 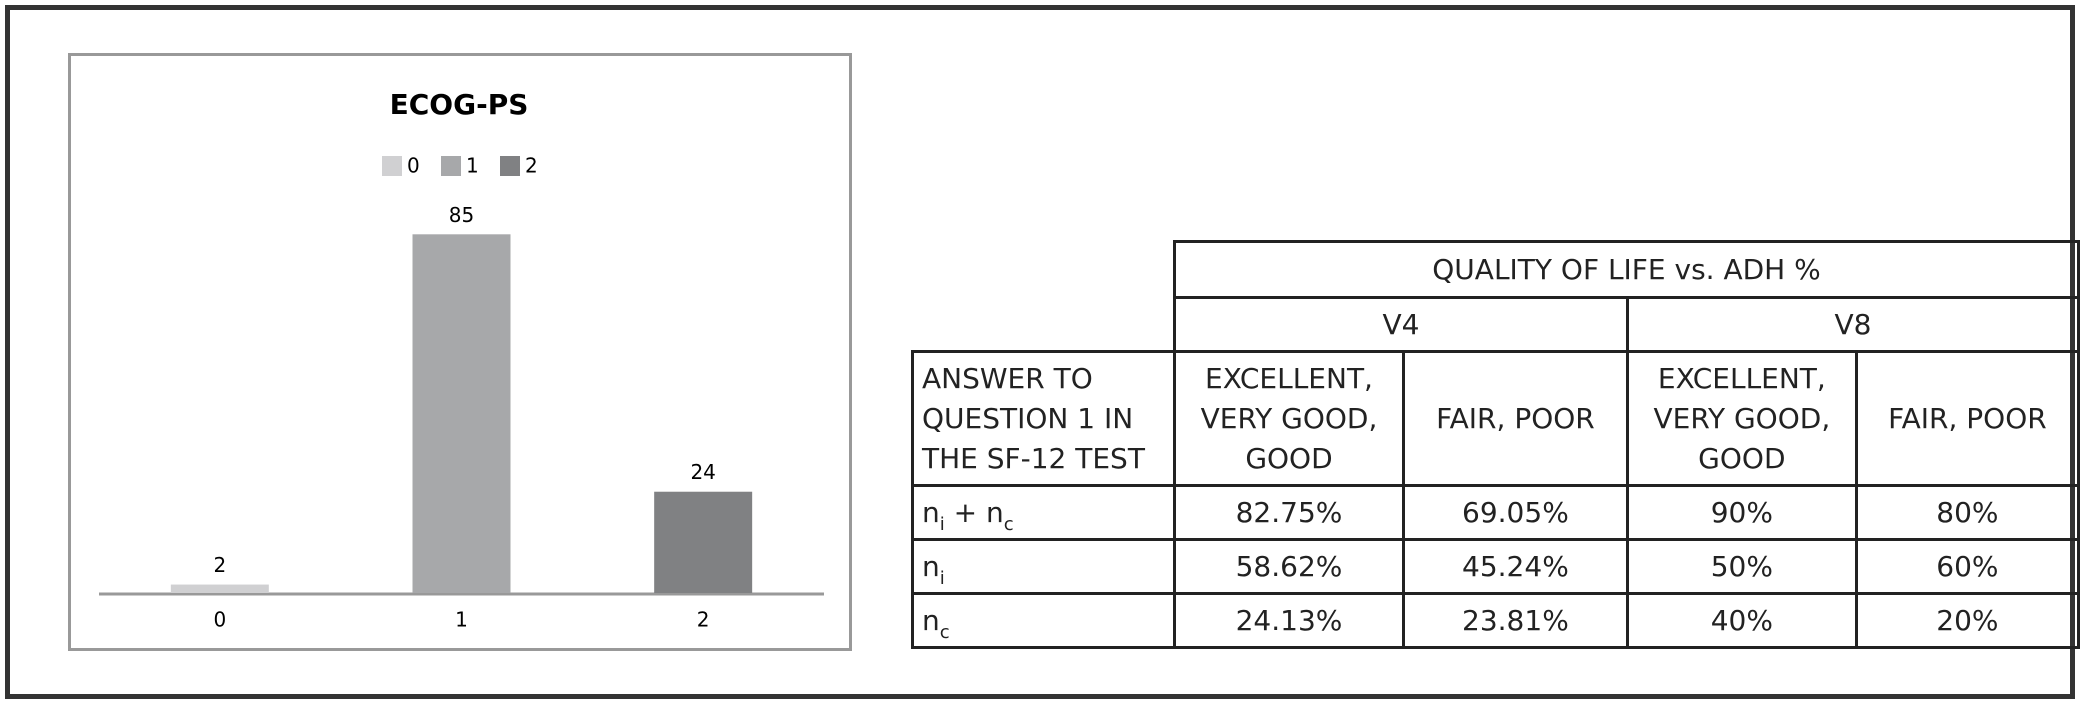 I want to click on cell: 24.13%, so click(x=1289, y=620).